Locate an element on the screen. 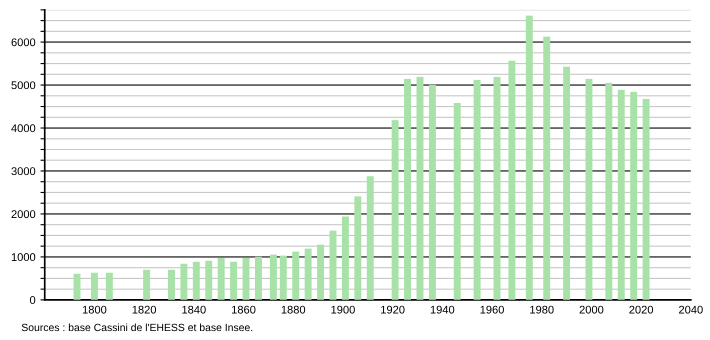 The height and width of the screenshot is (340, 710). x-tick-label: 1860 is located at coordinates (244, 310).